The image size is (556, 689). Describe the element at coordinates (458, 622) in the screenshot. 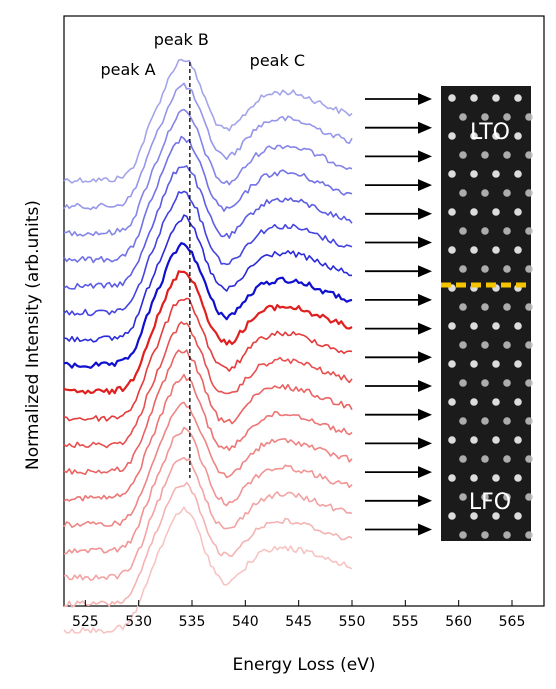

I see `x-tick-label: 560` at that location.